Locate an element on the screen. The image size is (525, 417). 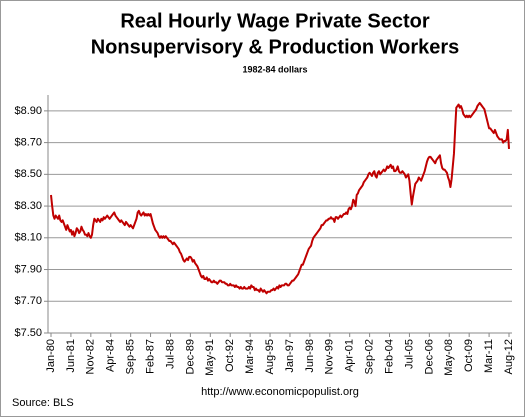
x-tick-label: Feb-87 is located at coordinates (150, 356).